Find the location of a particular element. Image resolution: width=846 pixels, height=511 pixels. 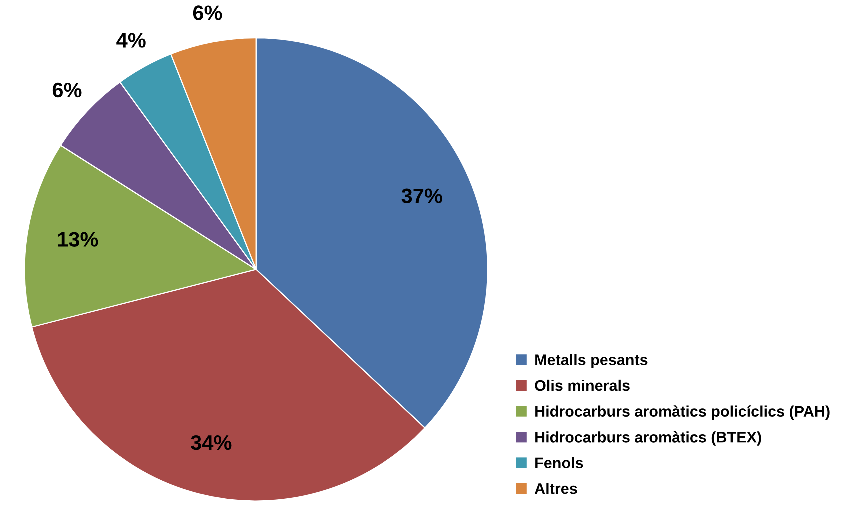

legend-label: Olis minerals is located at coordinates (582, 386).